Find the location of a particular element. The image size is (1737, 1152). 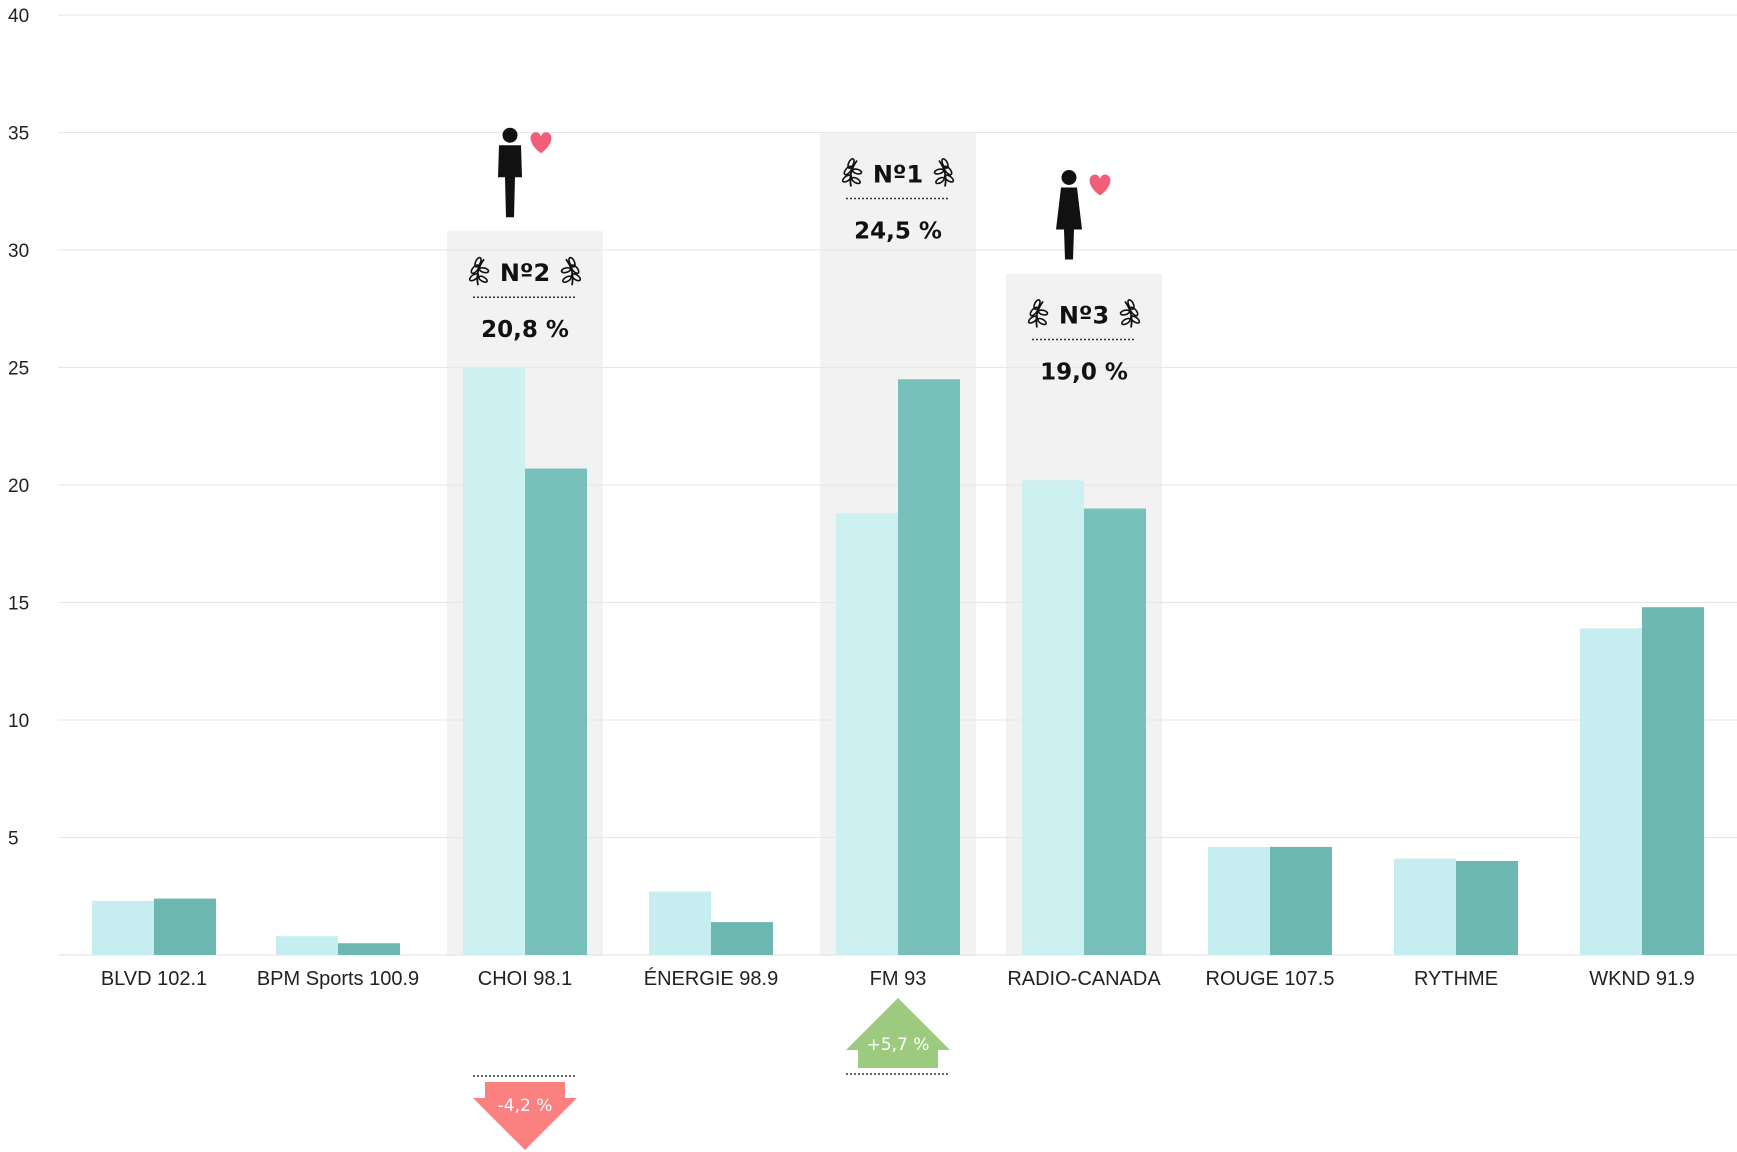

y-tick-label: 35 is located at coordinates (18, 134).